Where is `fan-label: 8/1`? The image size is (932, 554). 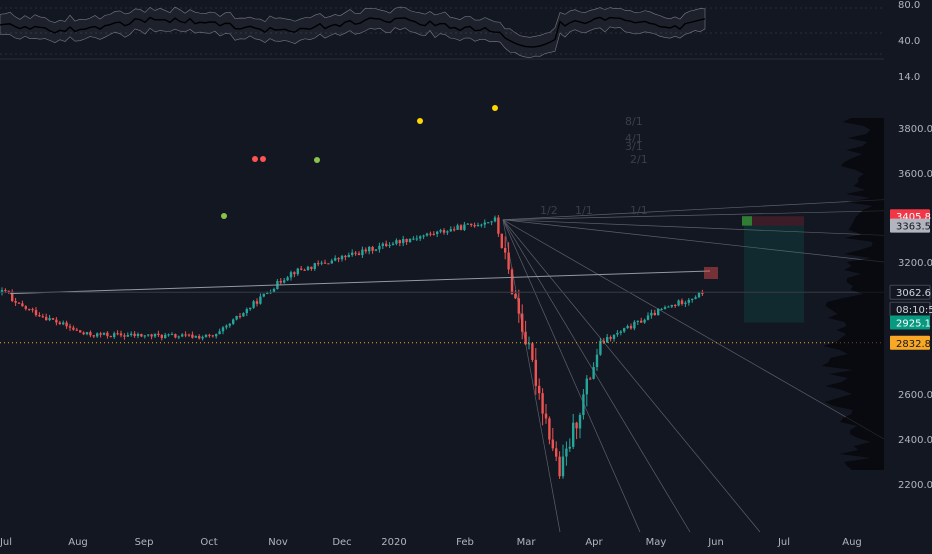
fan-label: 8/1 is located at coordinates (634, 121).